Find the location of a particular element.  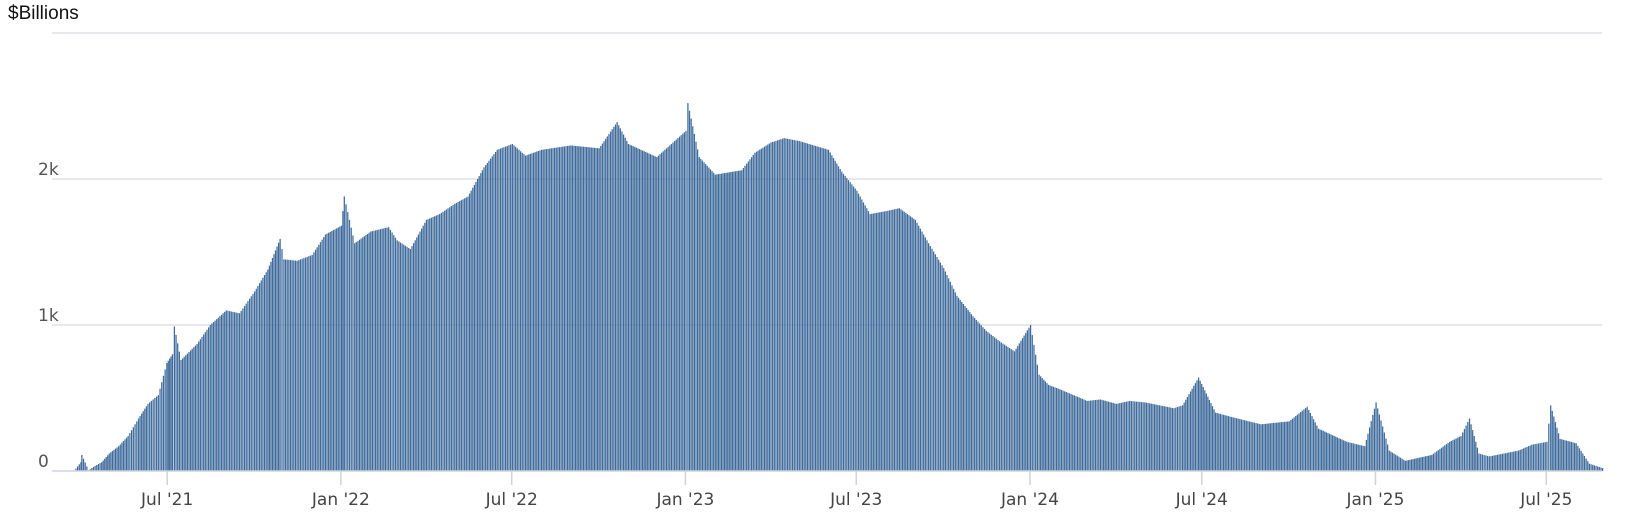

x-tick-label: Jan '22 is located at coordinates (340, 500).